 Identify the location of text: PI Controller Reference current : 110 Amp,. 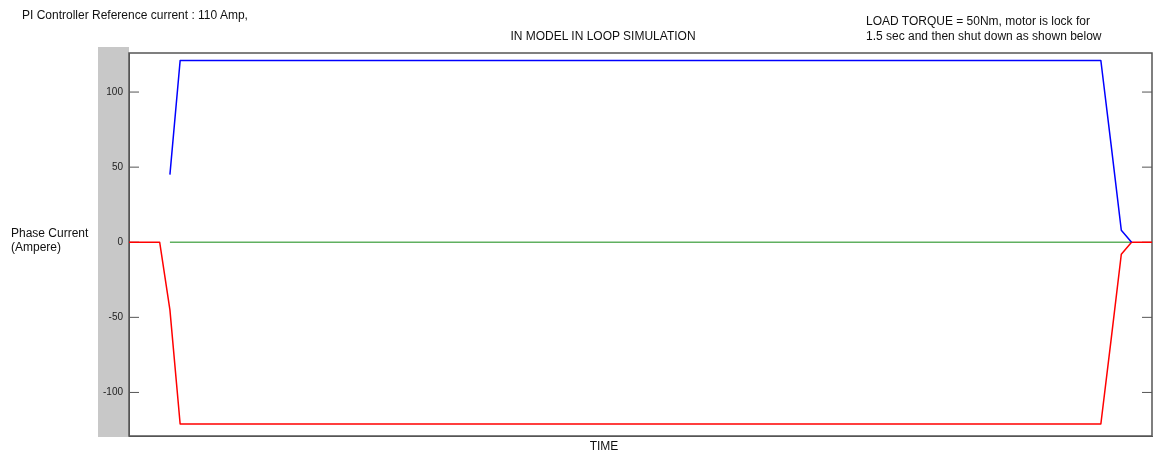
(135, 15).